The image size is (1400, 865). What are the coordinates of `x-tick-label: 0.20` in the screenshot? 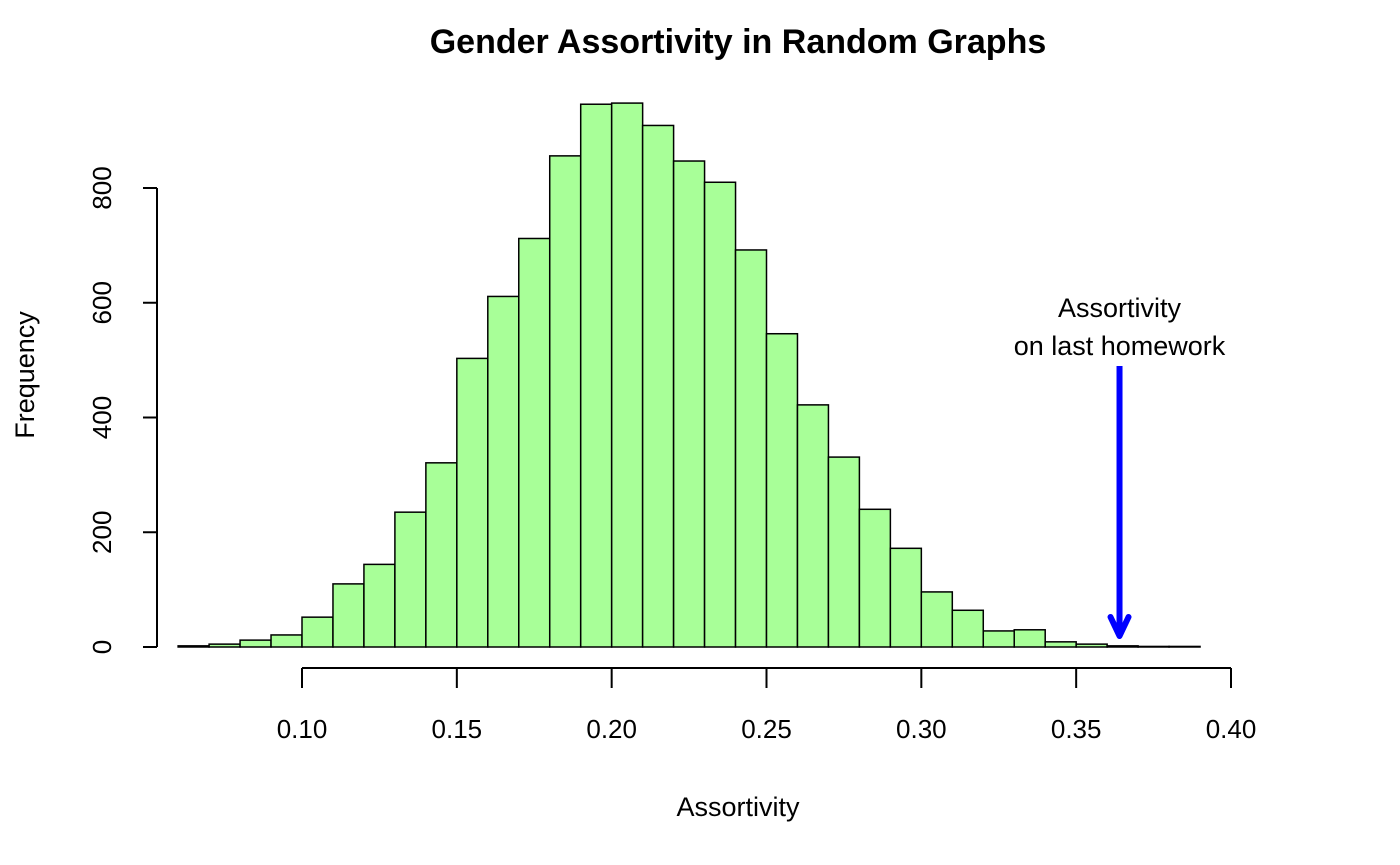 It's located at (611, 729).